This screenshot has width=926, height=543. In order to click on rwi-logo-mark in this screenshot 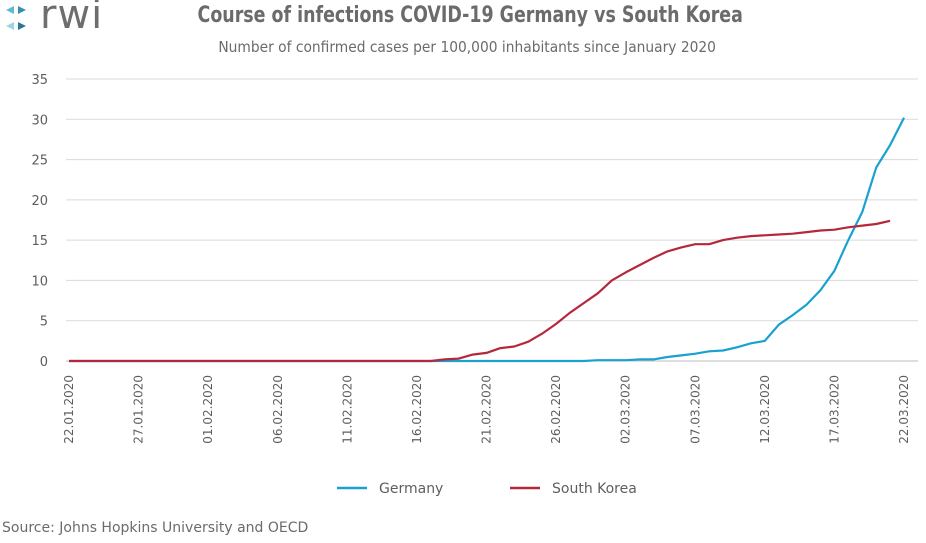, I will do `click(16, 18)`.